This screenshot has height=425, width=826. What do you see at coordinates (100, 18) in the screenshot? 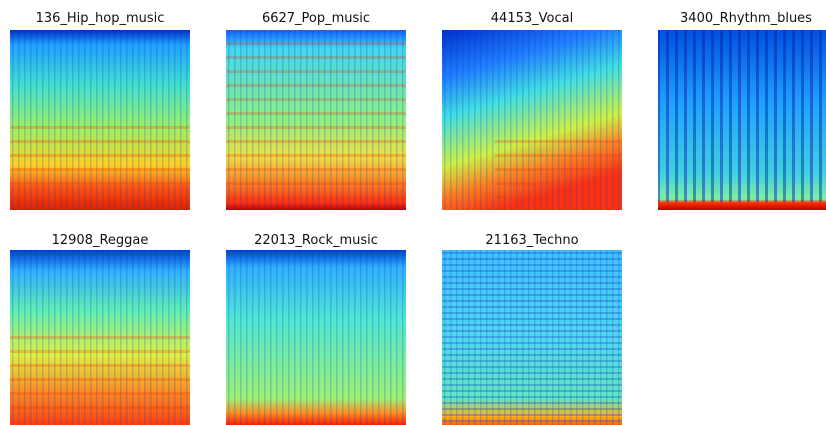
I see `panel-title: 136_Hip_hop_music` at bounding box center [100, 18].